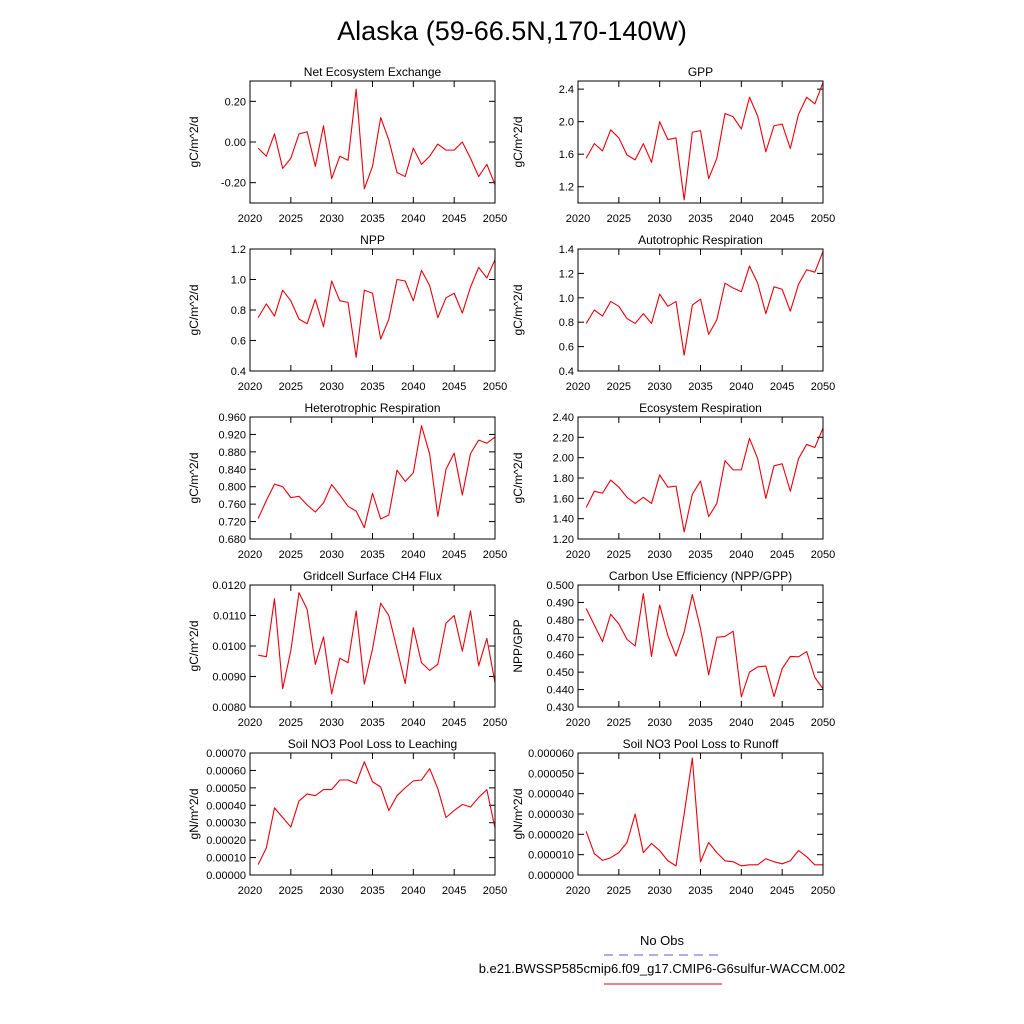  What do you see at coordinates (566, 348) in the screenshot?
I see `y-tick-label: 0.6` at bounding box center [566, 348].